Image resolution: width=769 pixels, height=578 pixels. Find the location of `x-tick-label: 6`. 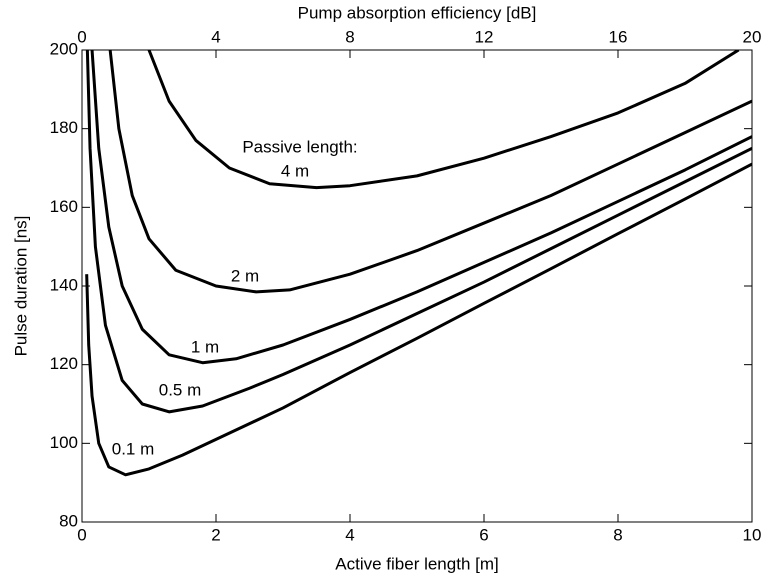

x-tick-label: 6 is located at coordinates (483, 534).